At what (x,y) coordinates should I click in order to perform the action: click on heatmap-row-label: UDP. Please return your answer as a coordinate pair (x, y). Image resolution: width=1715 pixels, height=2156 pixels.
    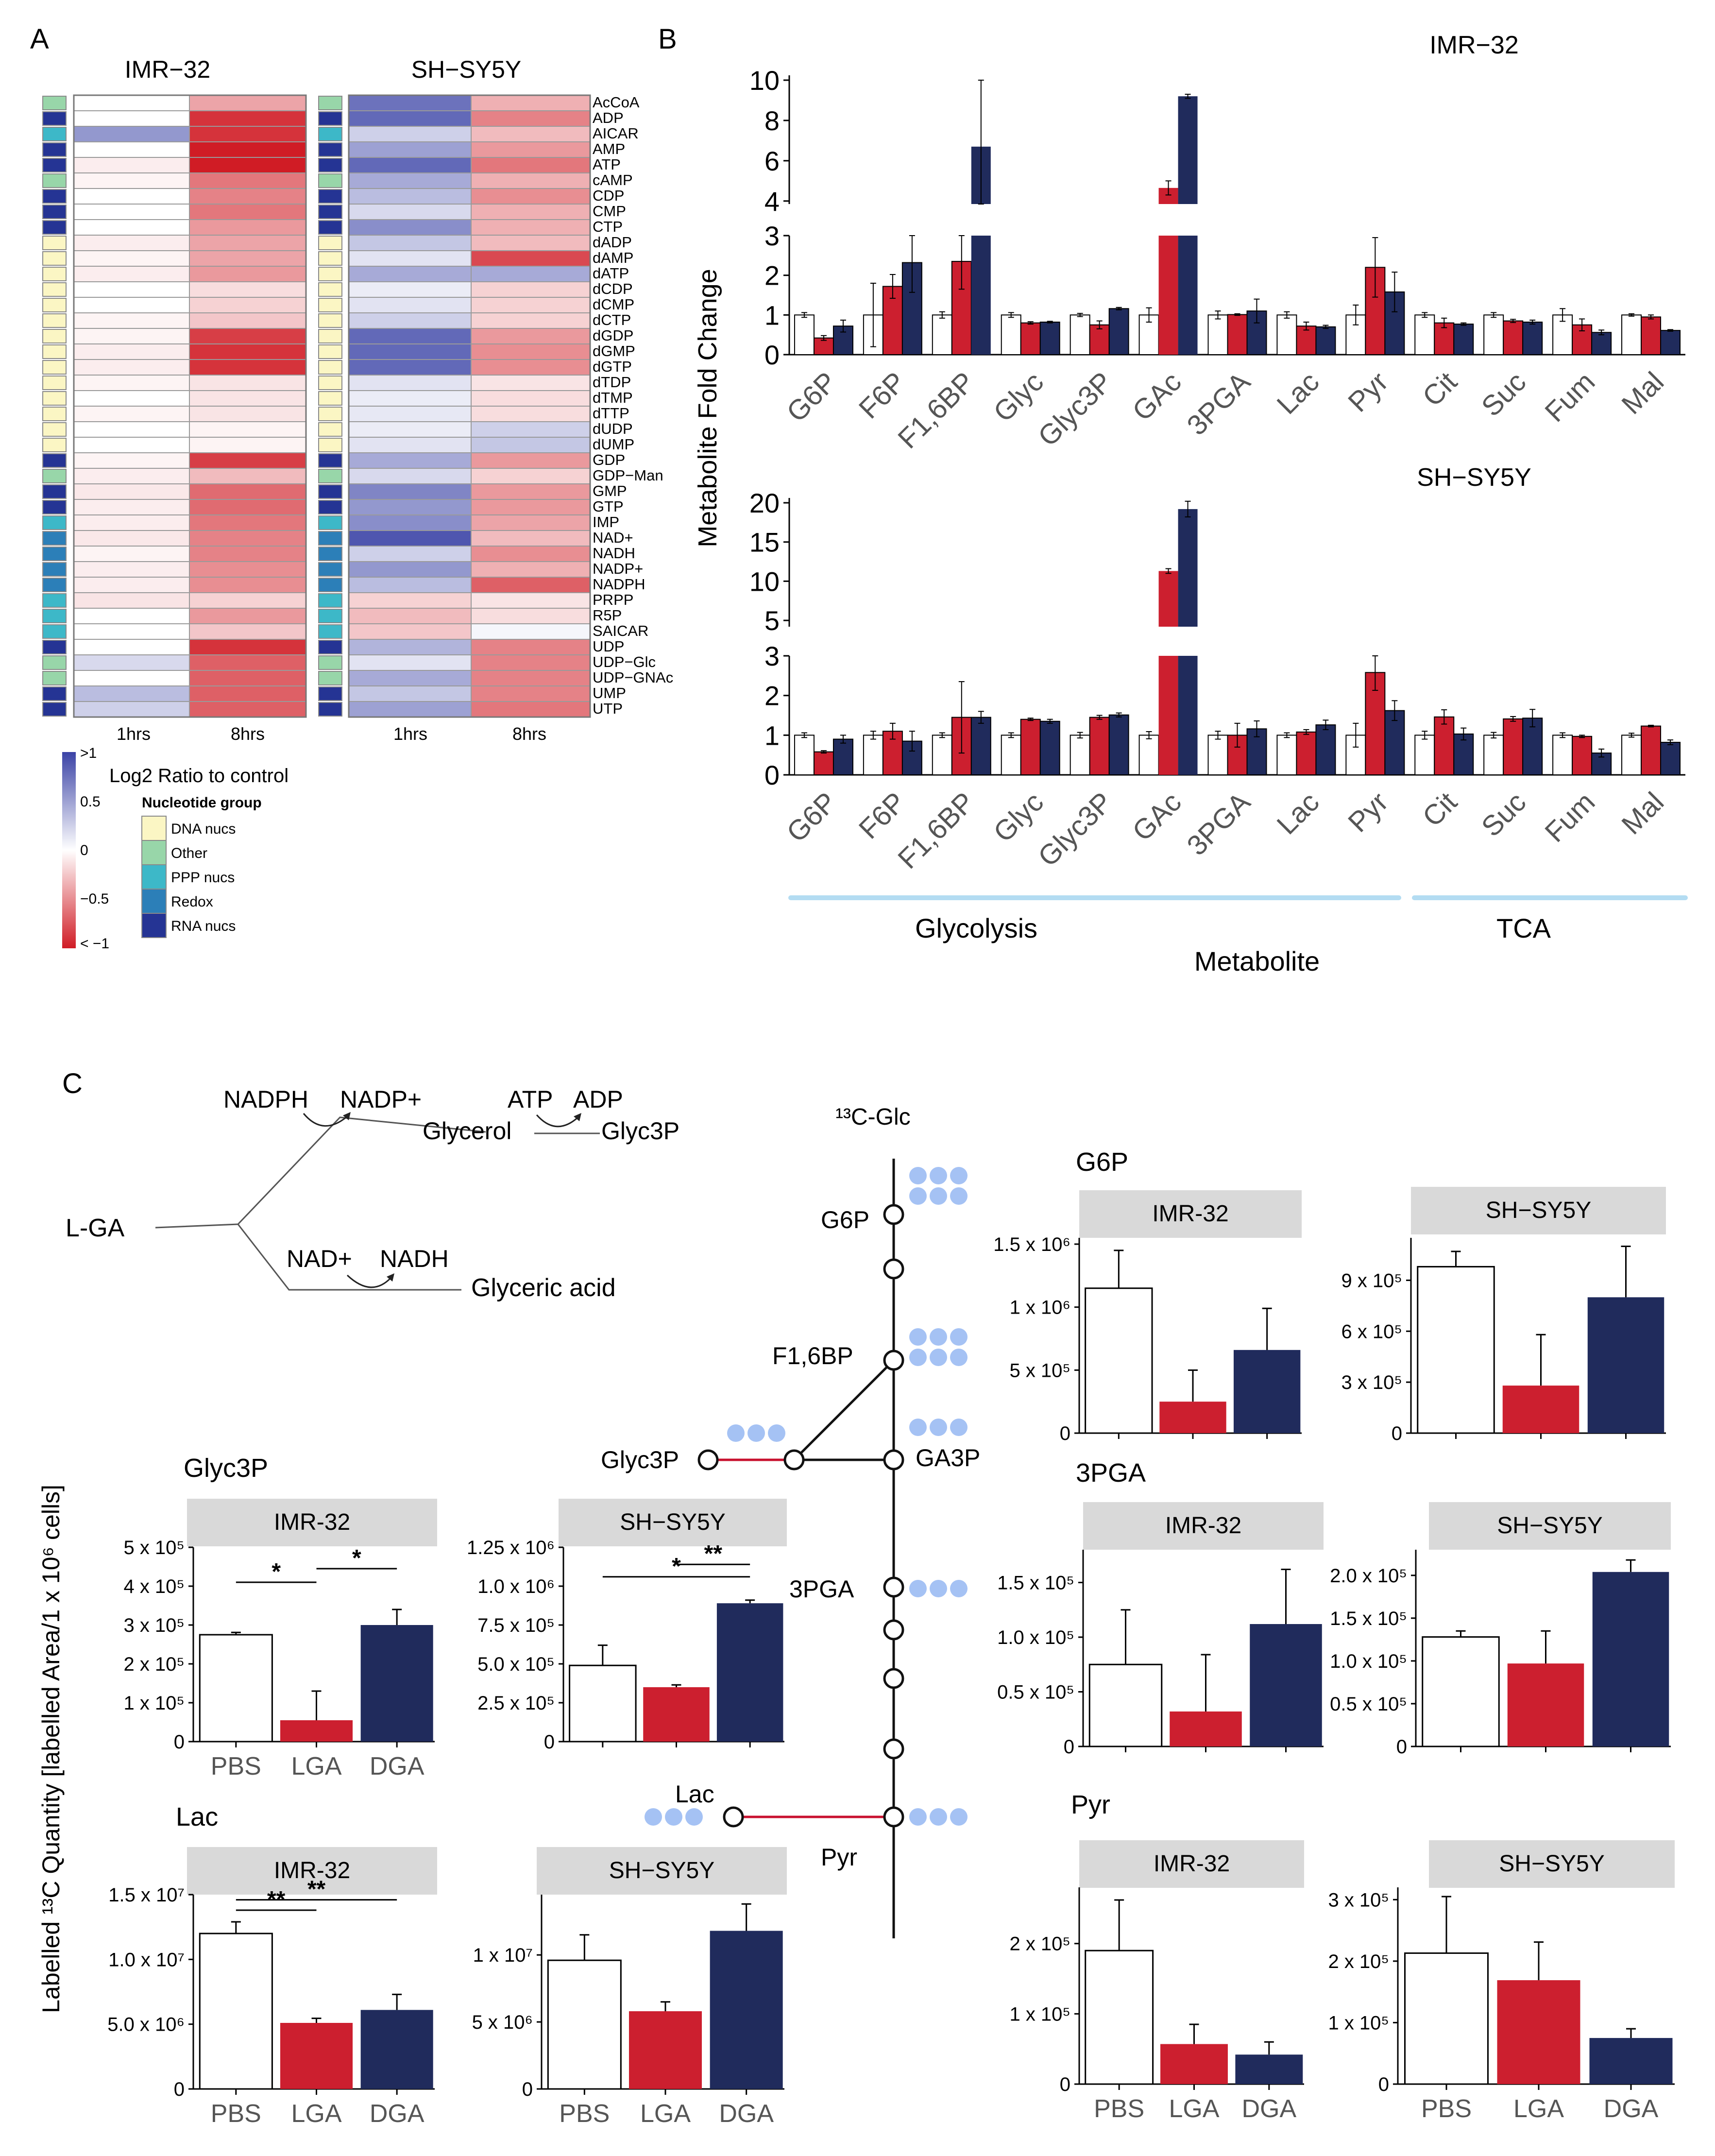
    Looking at the image, I should click on (608, 646).